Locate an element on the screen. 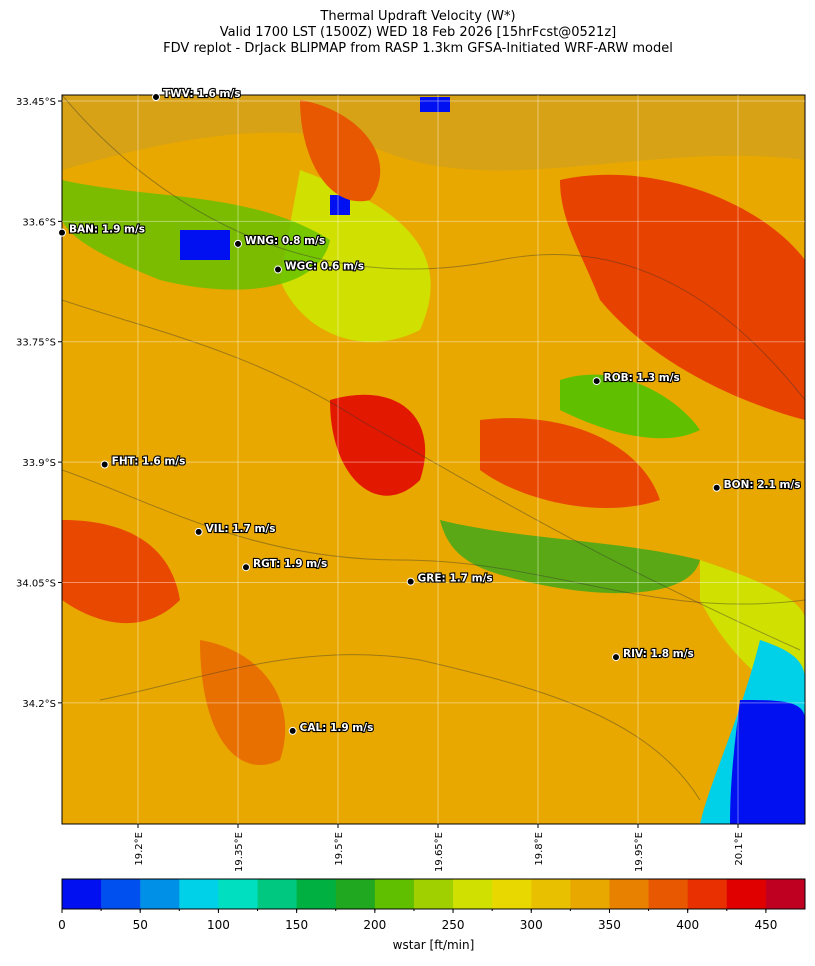 This screenshot has height=966, width=815. lat-tick-label: 33.6°S is located at coordinates (39, 222).